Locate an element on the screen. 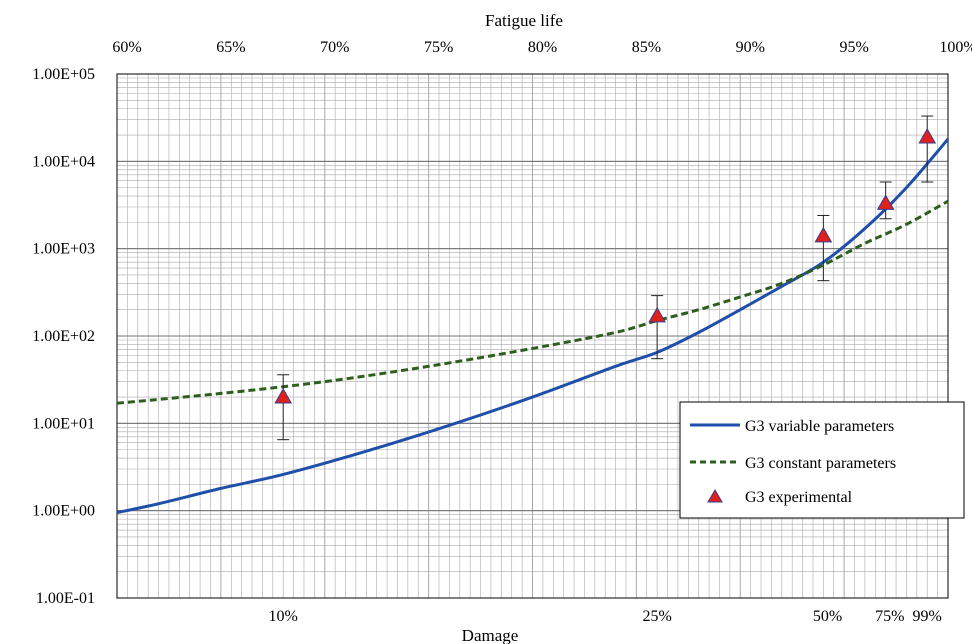 The height and width of the screenshot is (644, 972). y-tick-label: 1.00E+04 is located at coordinates (63, 161).